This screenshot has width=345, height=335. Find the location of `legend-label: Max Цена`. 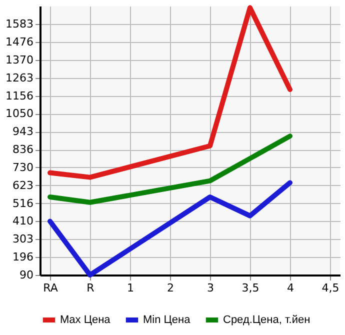

legend-label: Max Цена is located at coordinates (86, 320).